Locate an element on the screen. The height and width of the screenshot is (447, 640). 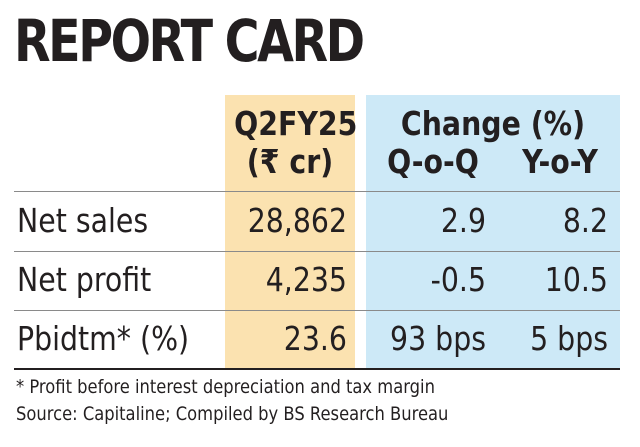
header-q2-unit: (₹ cr) is located at coordinates (290, 161).